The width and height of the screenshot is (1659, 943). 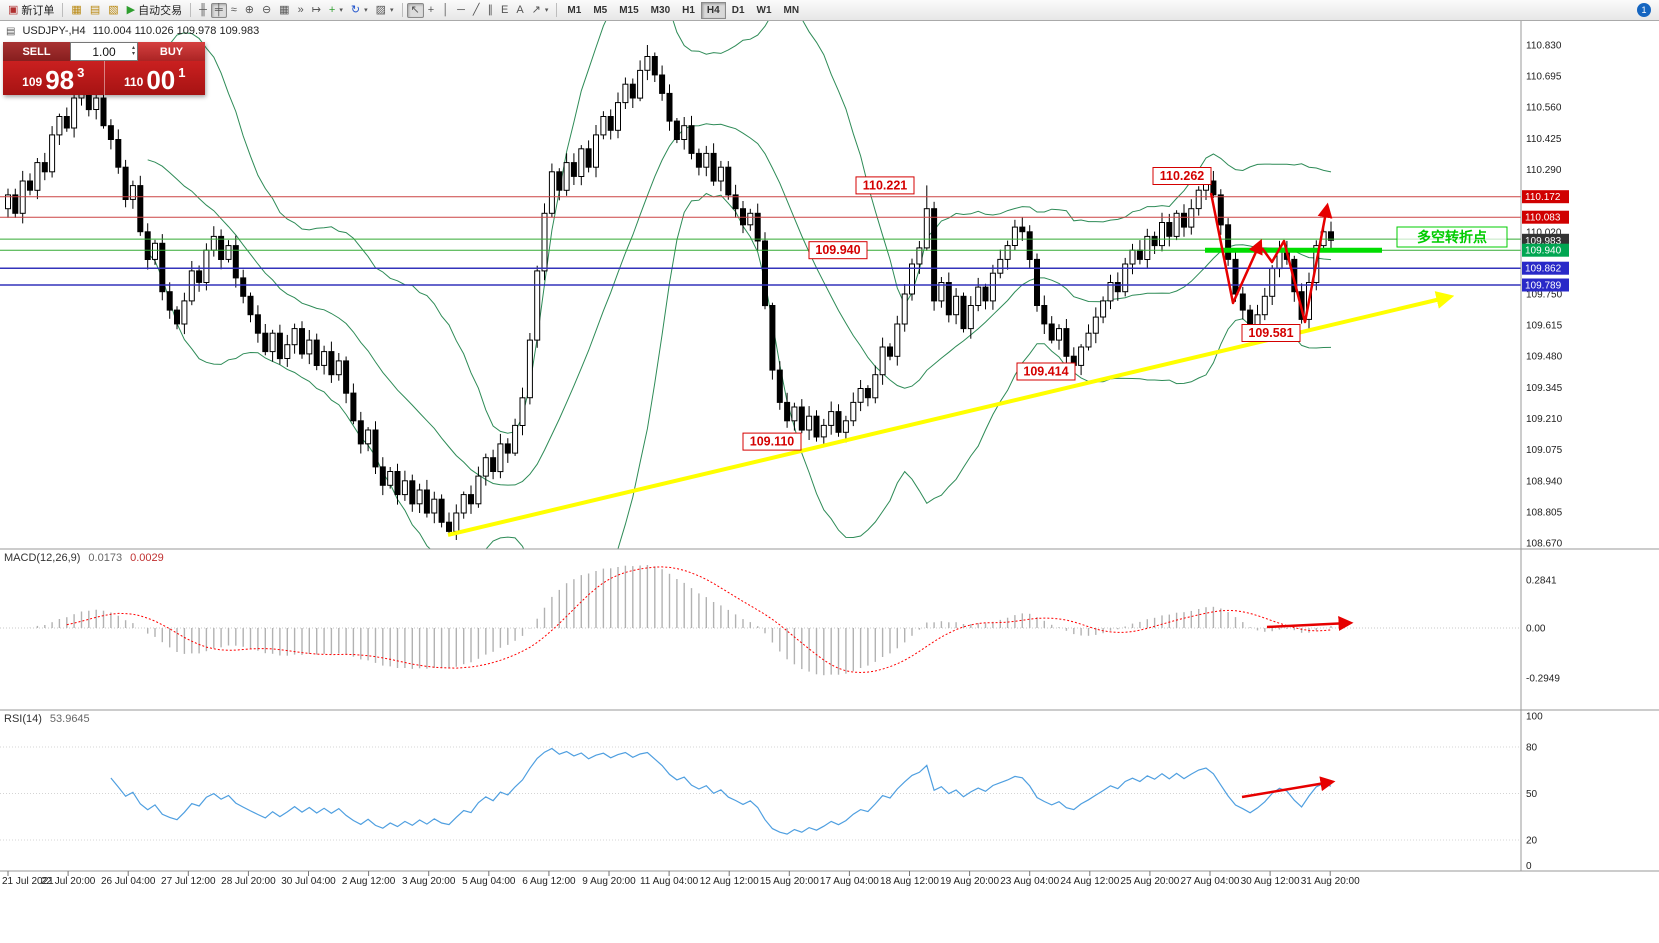 I want to click on sell-button: SELL, so click(x=36, y=51).